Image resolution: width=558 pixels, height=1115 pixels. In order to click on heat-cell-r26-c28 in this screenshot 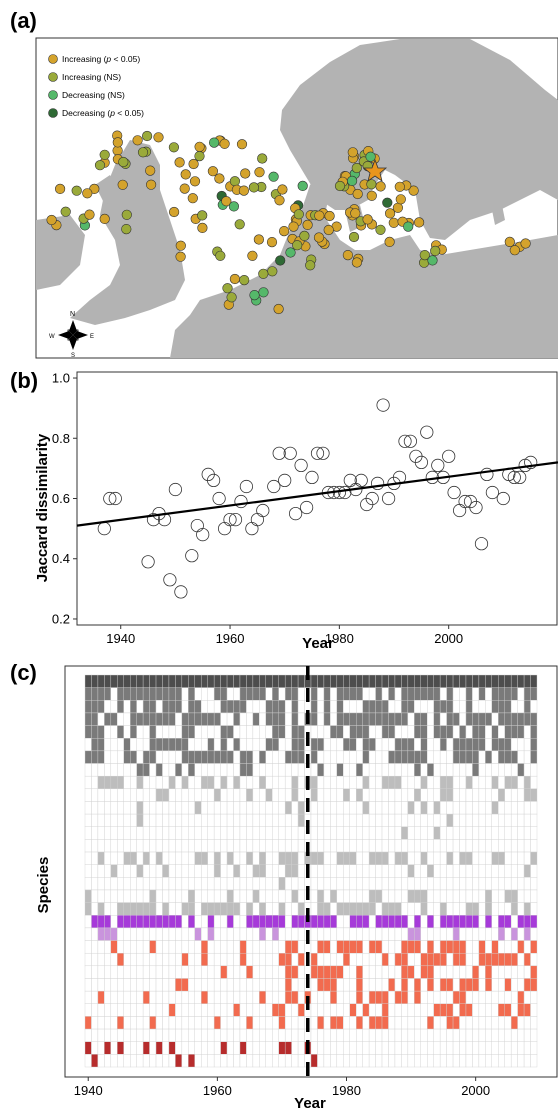, I will do `click(269, 1010)`.